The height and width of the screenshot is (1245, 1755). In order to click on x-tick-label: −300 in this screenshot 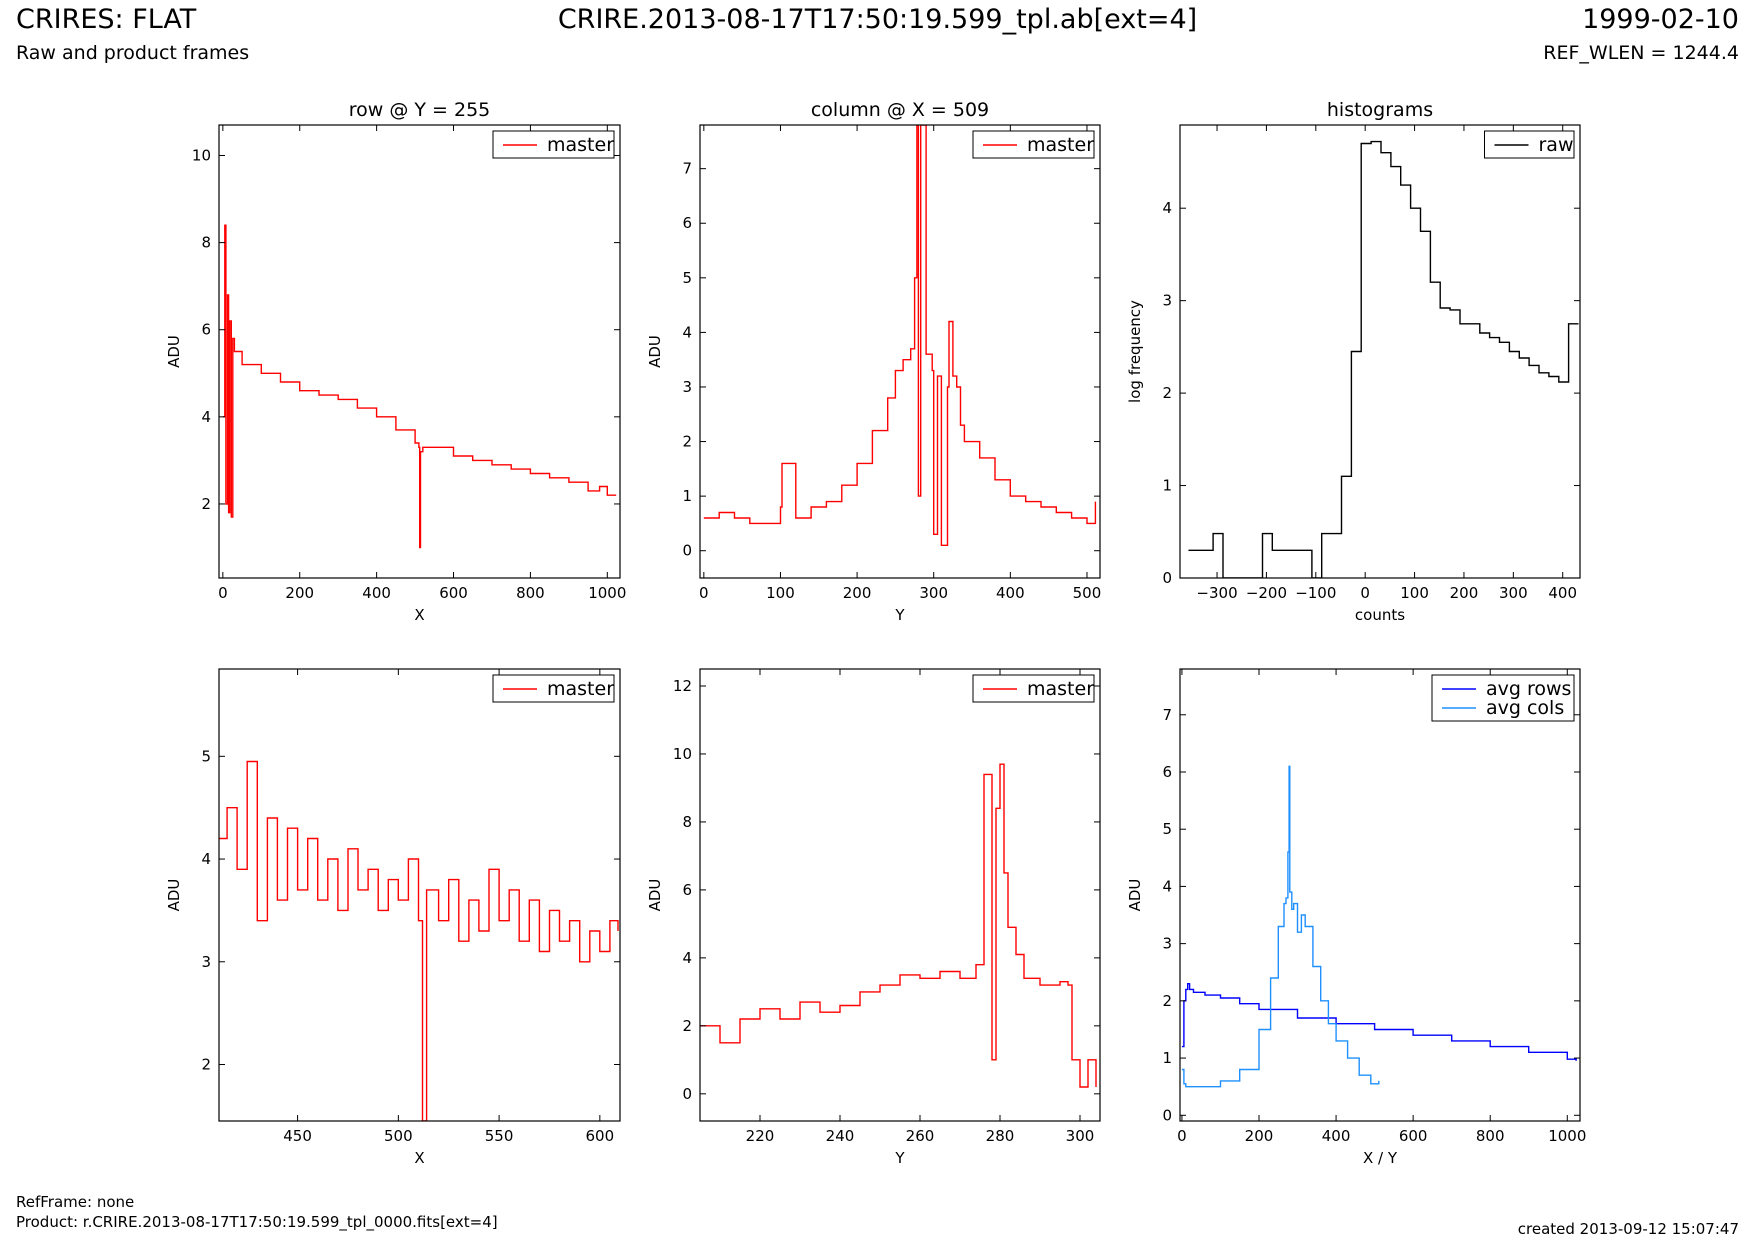, I will do `click(1216, 593)`.